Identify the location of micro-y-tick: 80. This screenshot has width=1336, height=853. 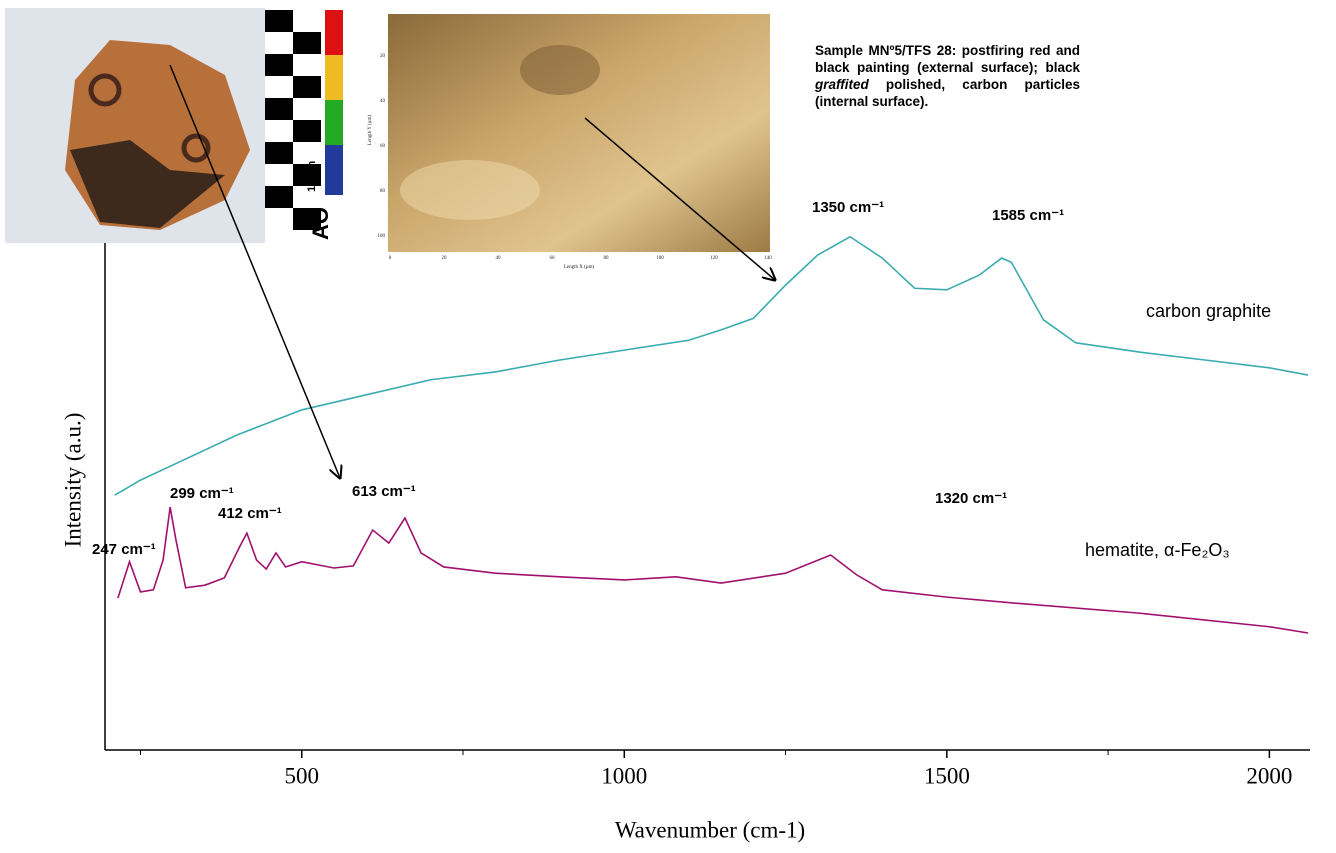
(383, 191).